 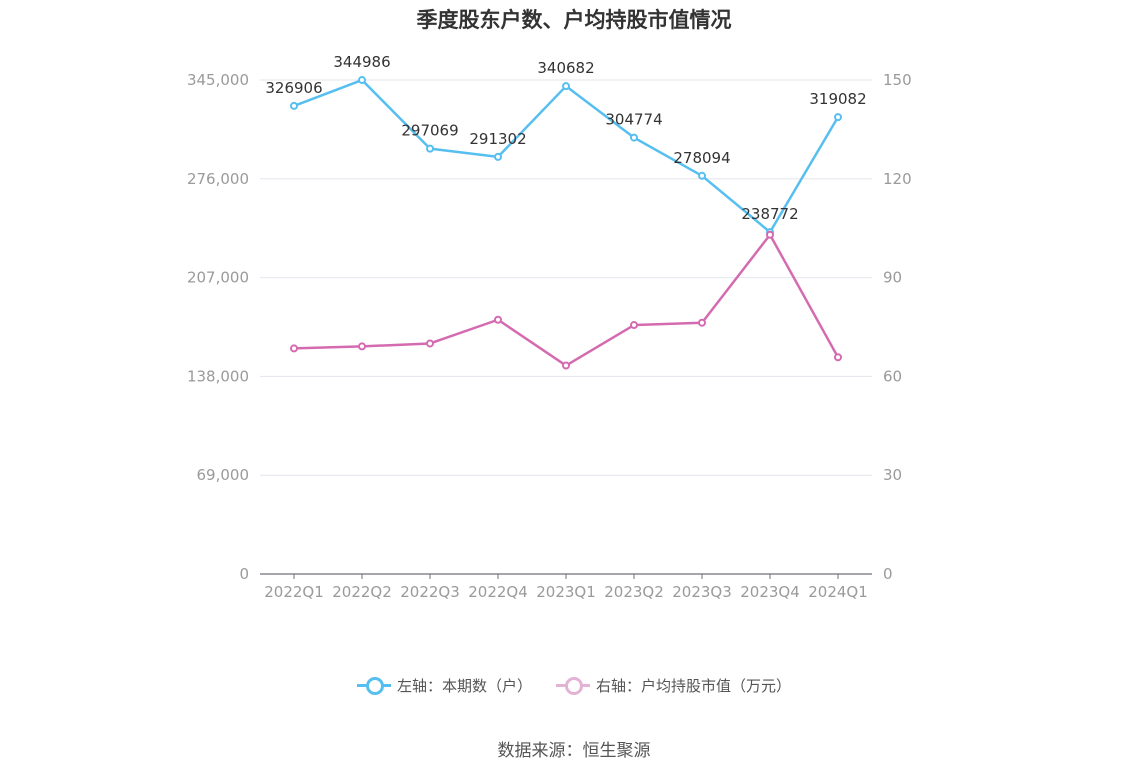 I want to click on legend-label-left: 左轴：本期数（户）, so click(x=464, y=685).